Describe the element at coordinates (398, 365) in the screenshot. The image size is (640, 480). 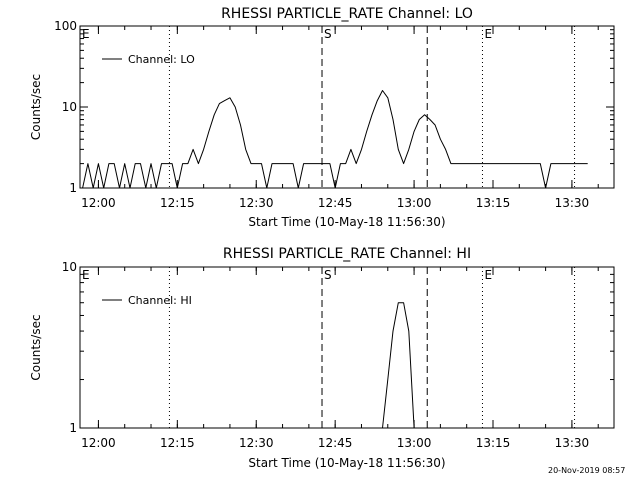
I see `series-line` at that location.